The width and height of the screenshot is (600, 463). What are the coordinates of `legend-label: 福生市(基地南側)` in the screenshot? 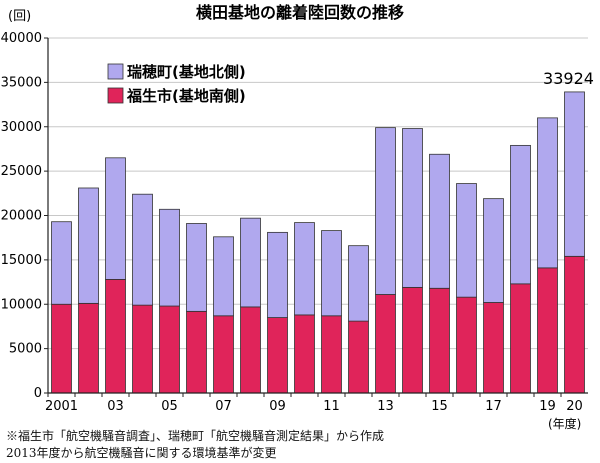 It's located at (186, 96).